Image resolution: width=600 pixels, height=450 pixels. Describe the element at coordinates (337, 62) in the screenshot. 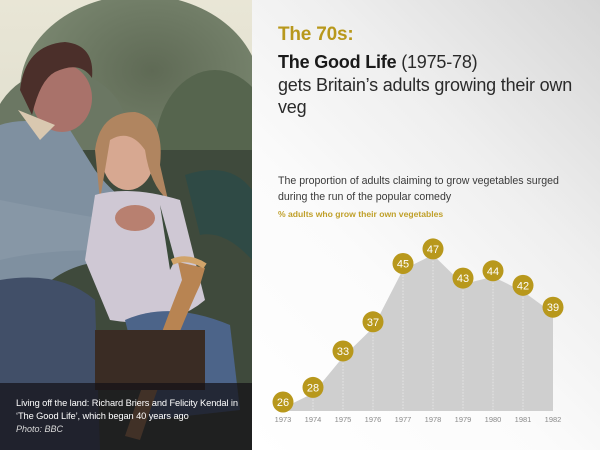

I see `show-title: The Good Life` at that location.